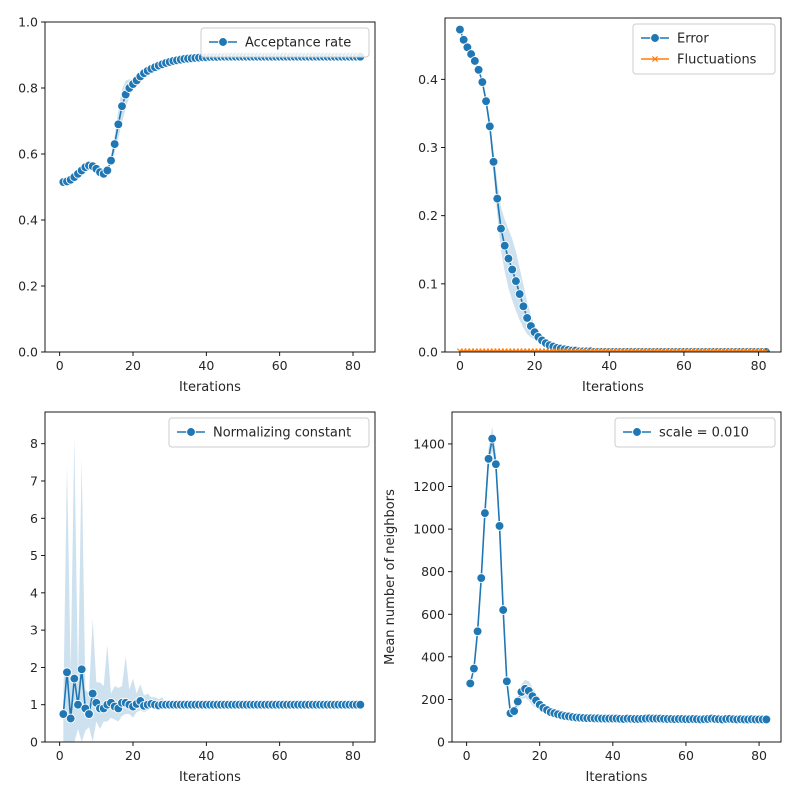 This screenshot has height=800, width=800. Describe the element at coordinates (433, 571) in the screenshot. I see `y-tick-label: 800` at that location.